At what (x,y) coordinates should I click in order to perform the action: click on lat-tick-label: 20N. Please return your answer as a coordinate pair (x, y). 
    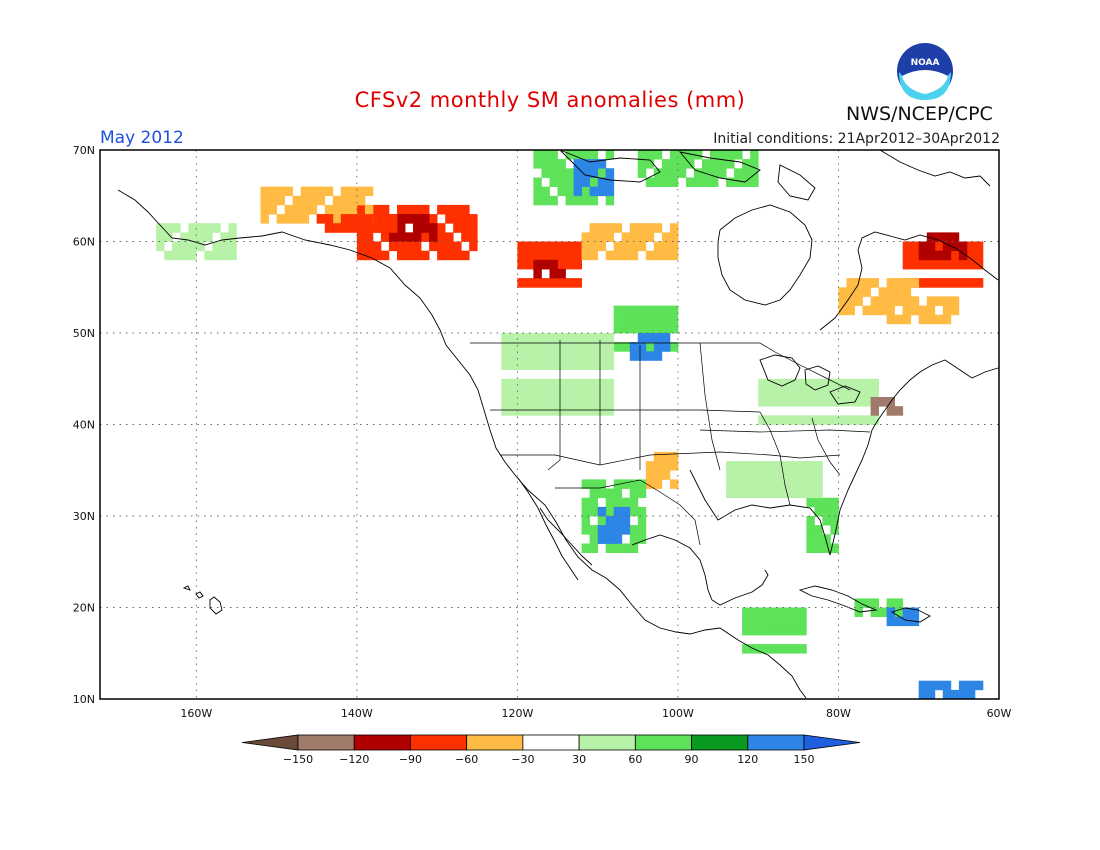
    Looking at the image, I should click on (84, 608).